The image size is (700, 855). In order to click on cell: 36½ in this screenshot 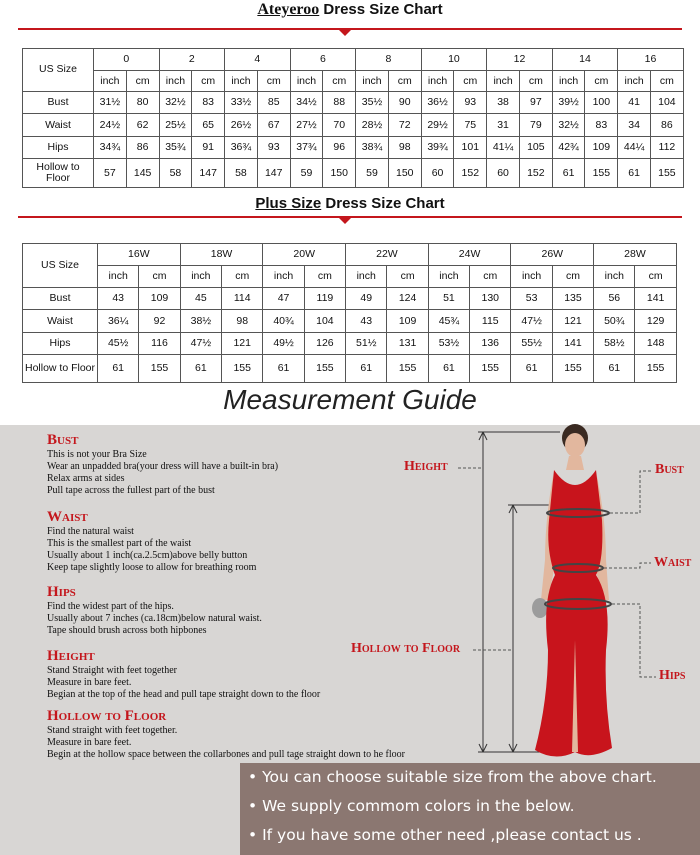, I will do `click(437, 102)`.